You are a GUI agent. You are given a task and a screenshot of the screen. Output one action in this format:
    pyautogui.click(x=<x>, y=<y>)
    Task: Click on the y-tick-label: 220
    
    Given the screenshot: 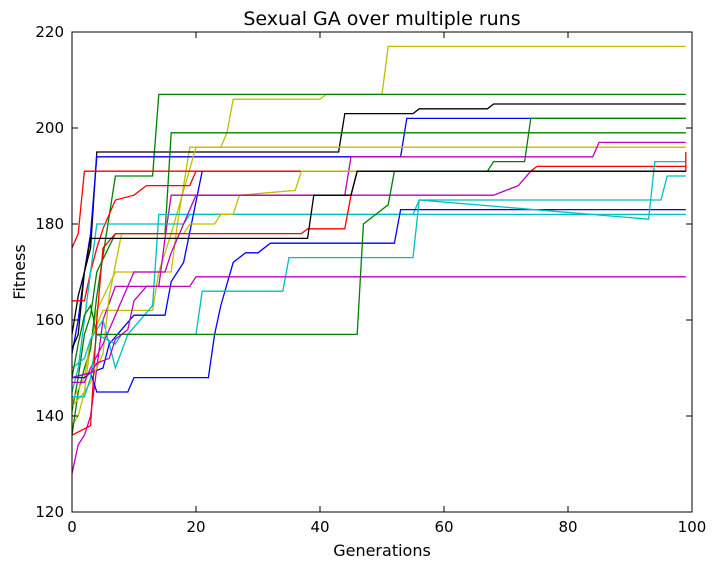 What is the action you would take?
    pyautogui.click(x=49, y=32)
    